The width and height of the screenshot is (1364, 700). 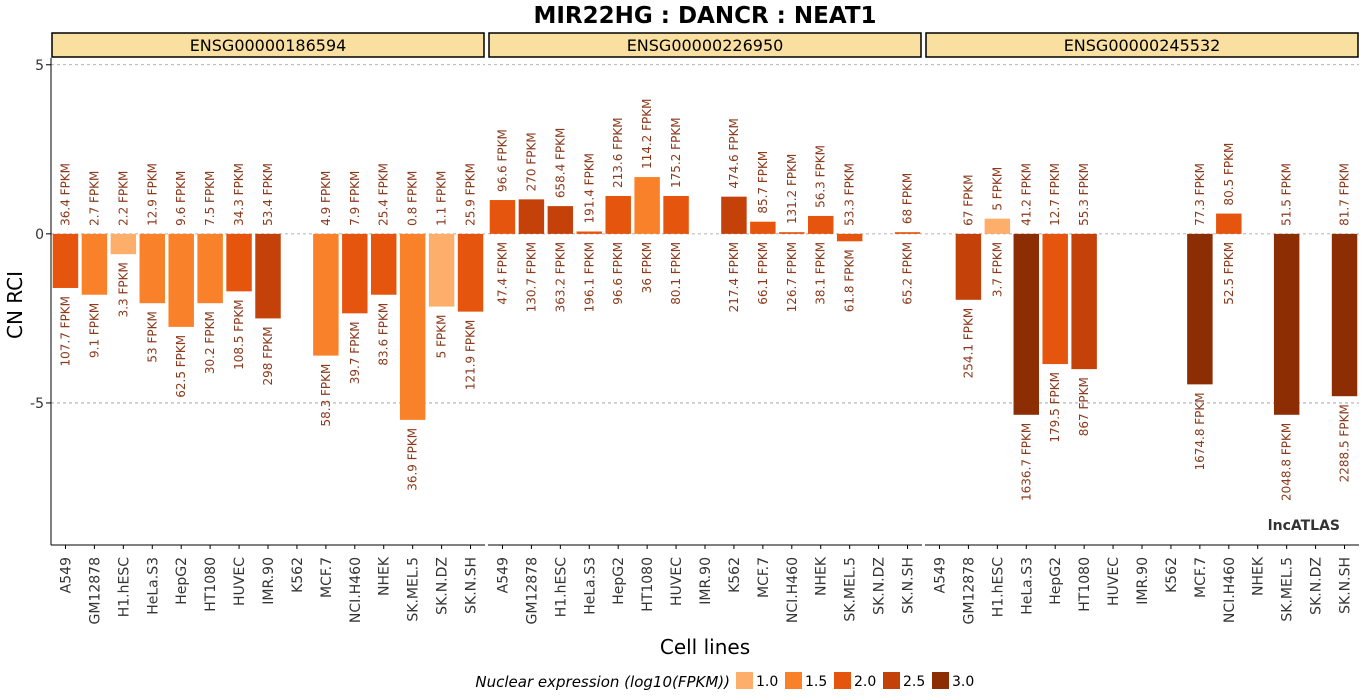 I want to click on data-label-bottom: 38.1 FPKM, so click(x=821, y=273).